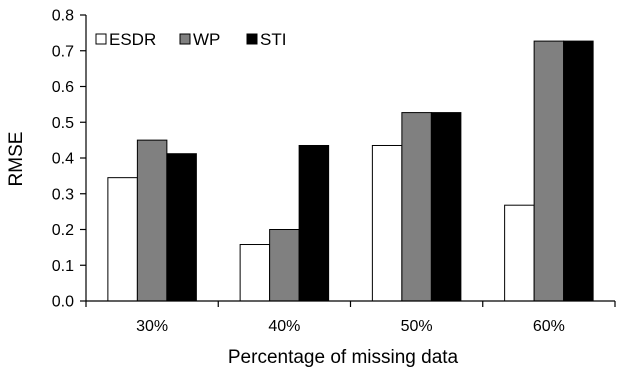 The image size is (620, 369). I want to click on legend: ESDR WP STI, so click(190, 39).